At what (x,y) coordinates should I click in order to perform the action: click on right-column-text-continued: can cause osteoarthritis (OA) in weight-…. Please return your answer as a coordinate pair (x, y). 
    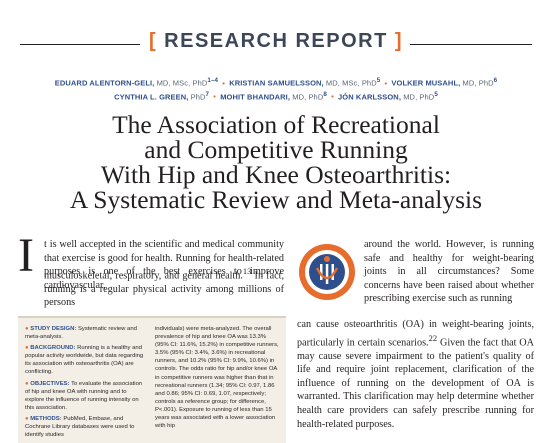
    Looking at the image, I should click on (415, 374).